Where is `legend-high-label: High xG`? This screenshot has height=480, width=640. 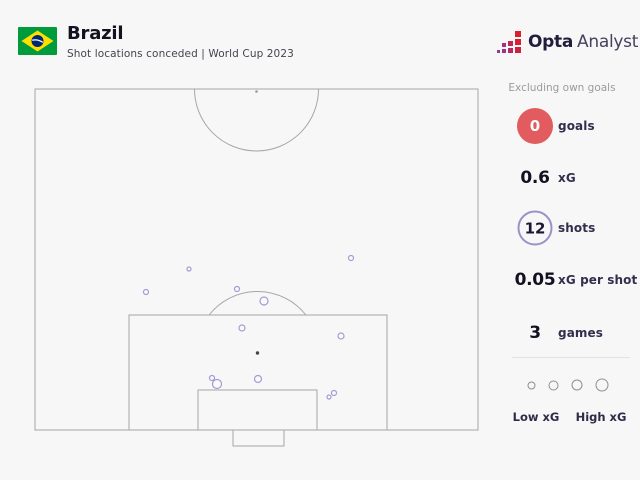 legend-high-label: High xG is located at coordinates (601, 417).